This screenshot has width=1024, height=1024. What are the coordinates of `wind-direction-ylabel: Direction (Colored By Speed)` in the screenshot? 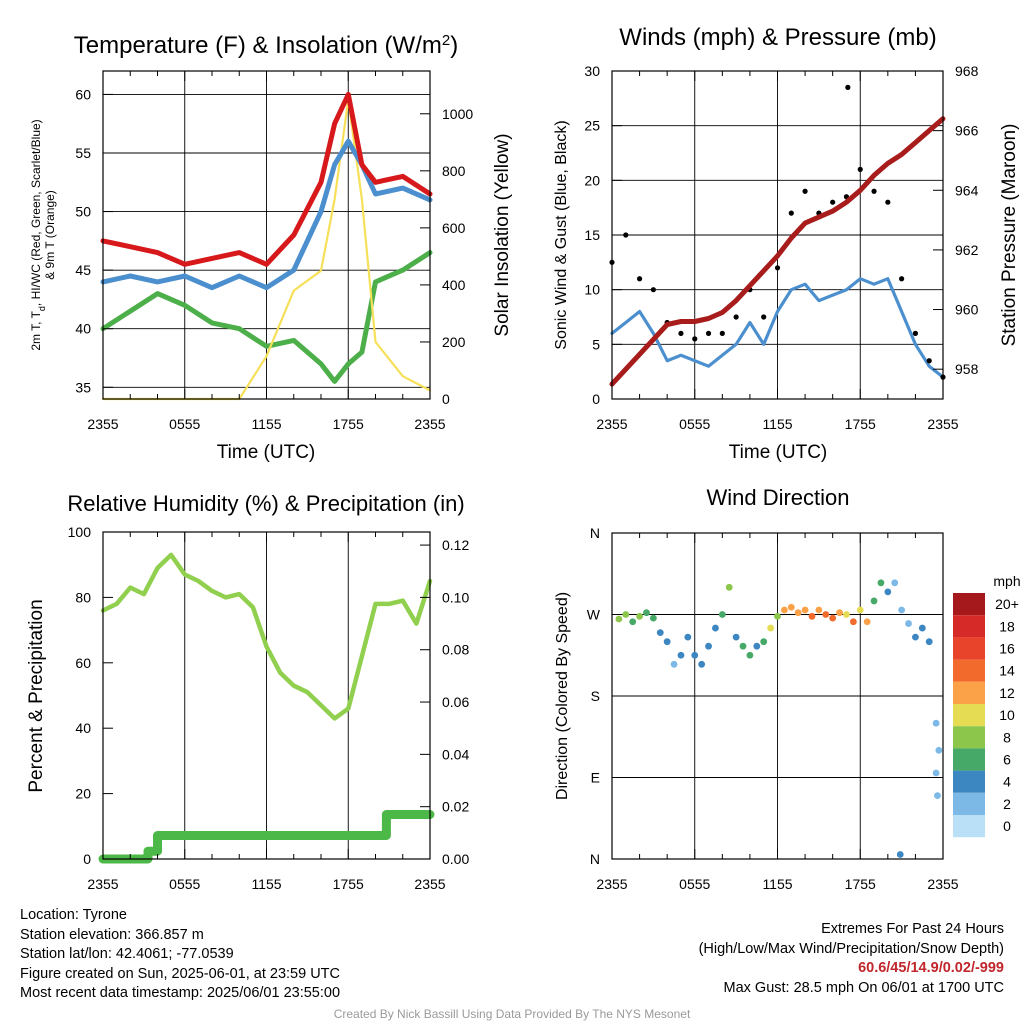 It's located at (562, 696).